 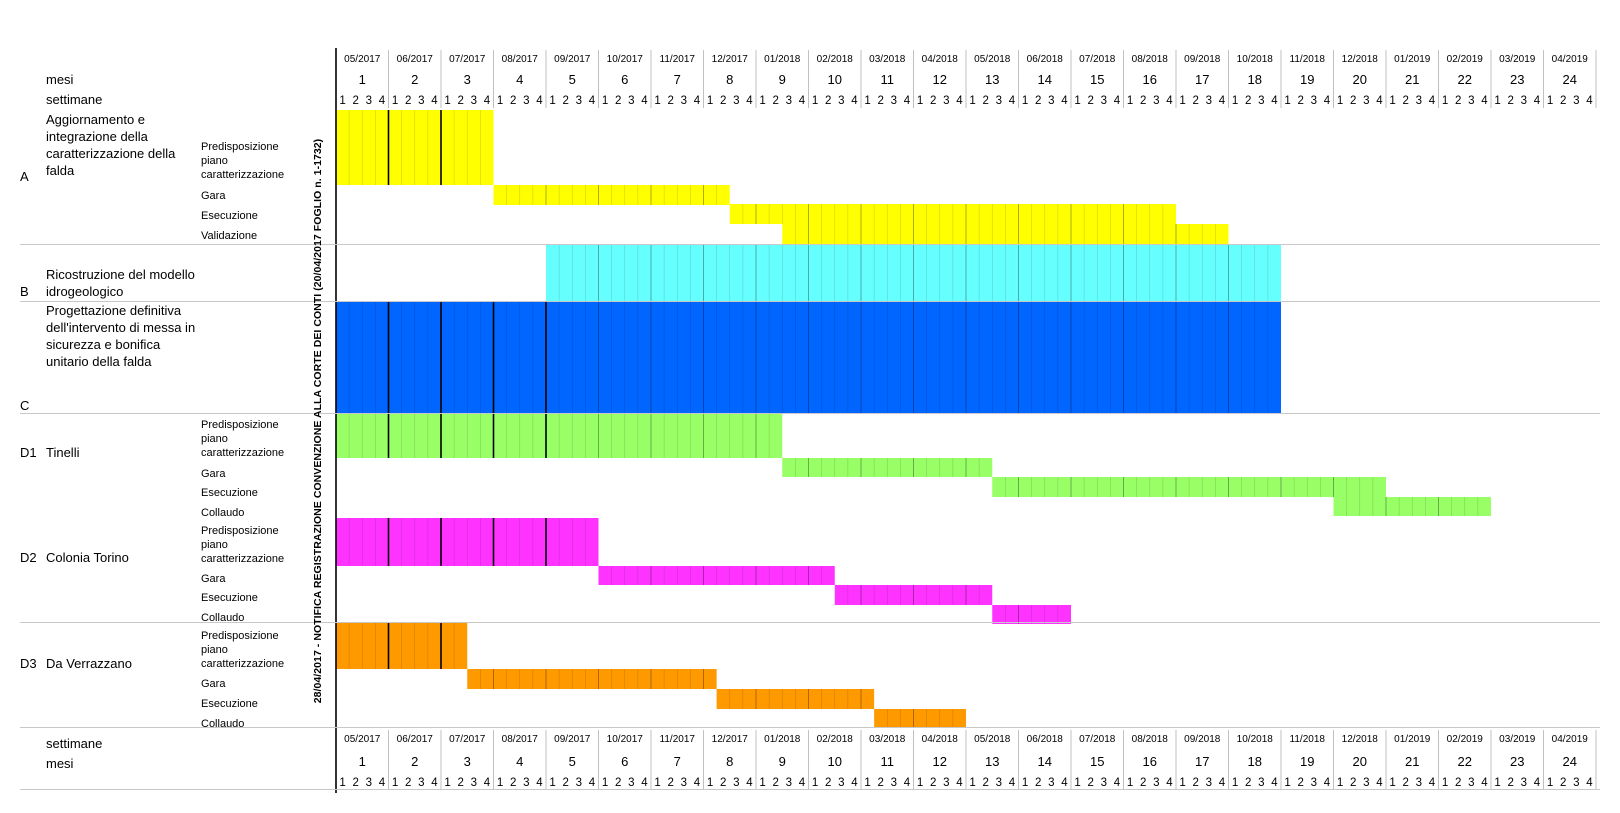 I want to click on footer-month-label: 01/2018, so click(x=782, y=739).